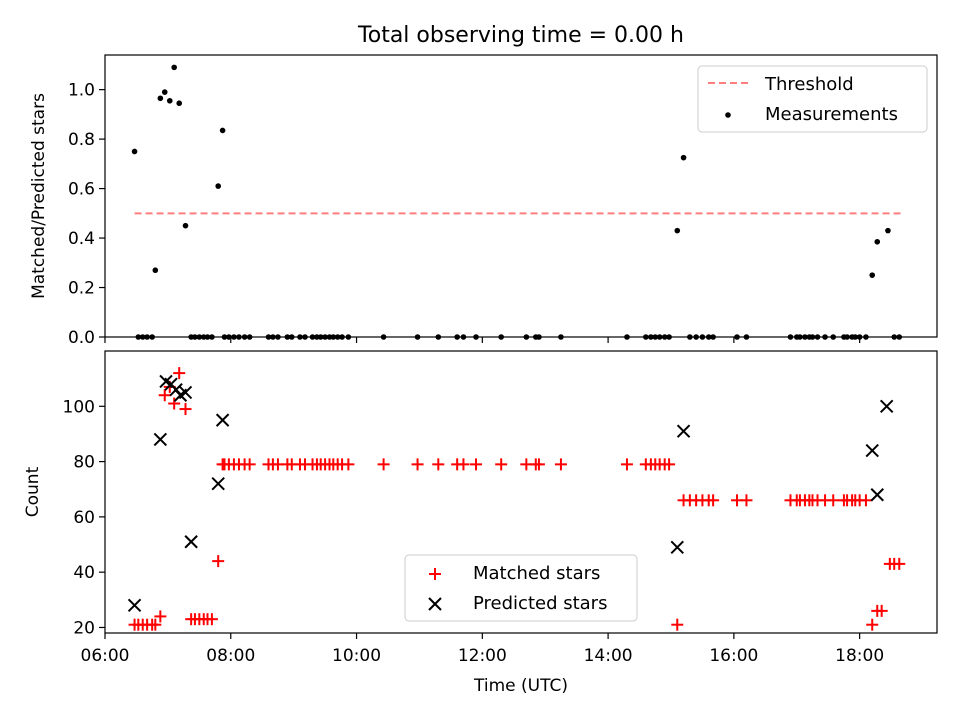 The height and width of the screenshot is (720, 960). I want to click on count-y-tick-label: 80, so click(84, 463).